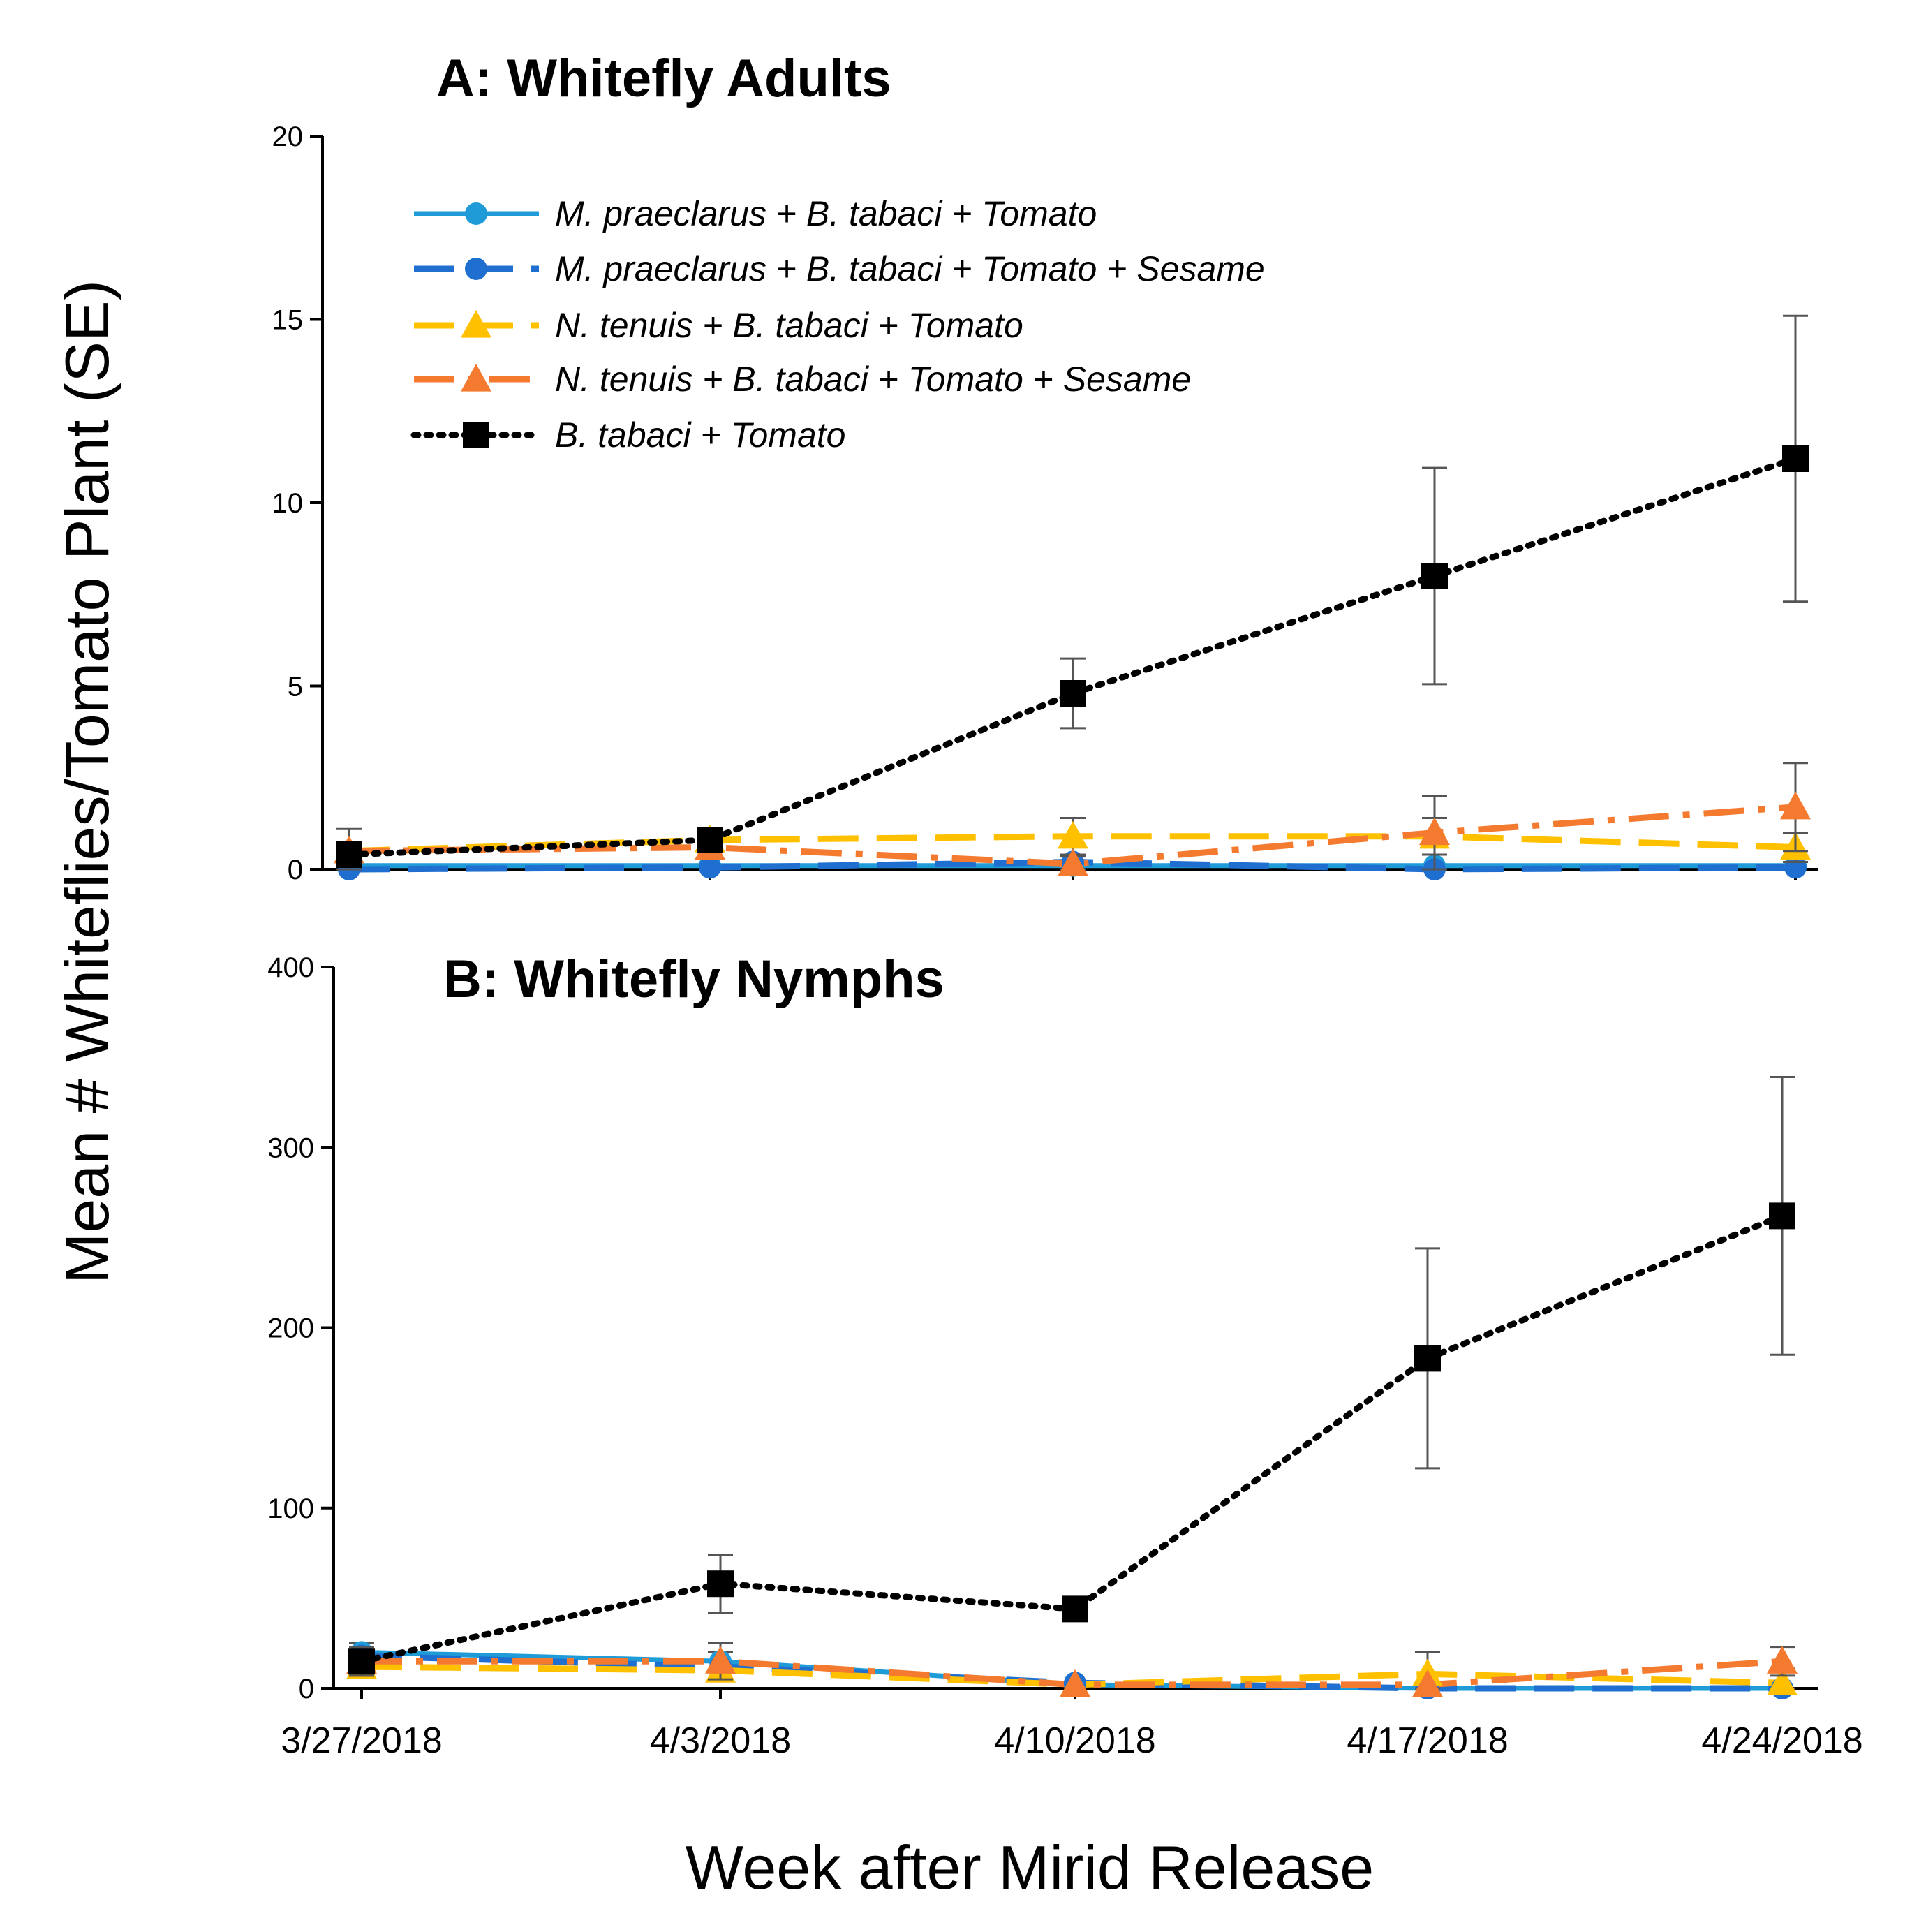 The width and height of the screenshot is (1919, 1932). I want to click on legend-item: B. tabaci + Tomato, so click(628, 435).